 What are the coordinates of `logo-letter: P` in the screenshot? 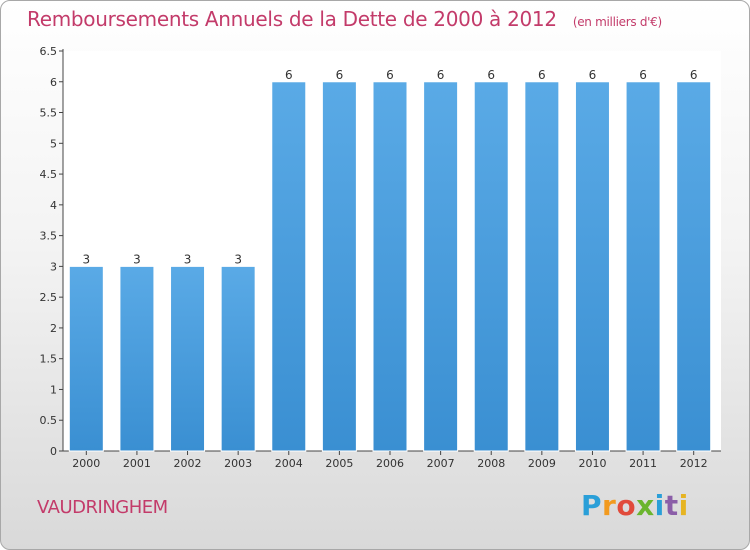 It's located at (592, 505).